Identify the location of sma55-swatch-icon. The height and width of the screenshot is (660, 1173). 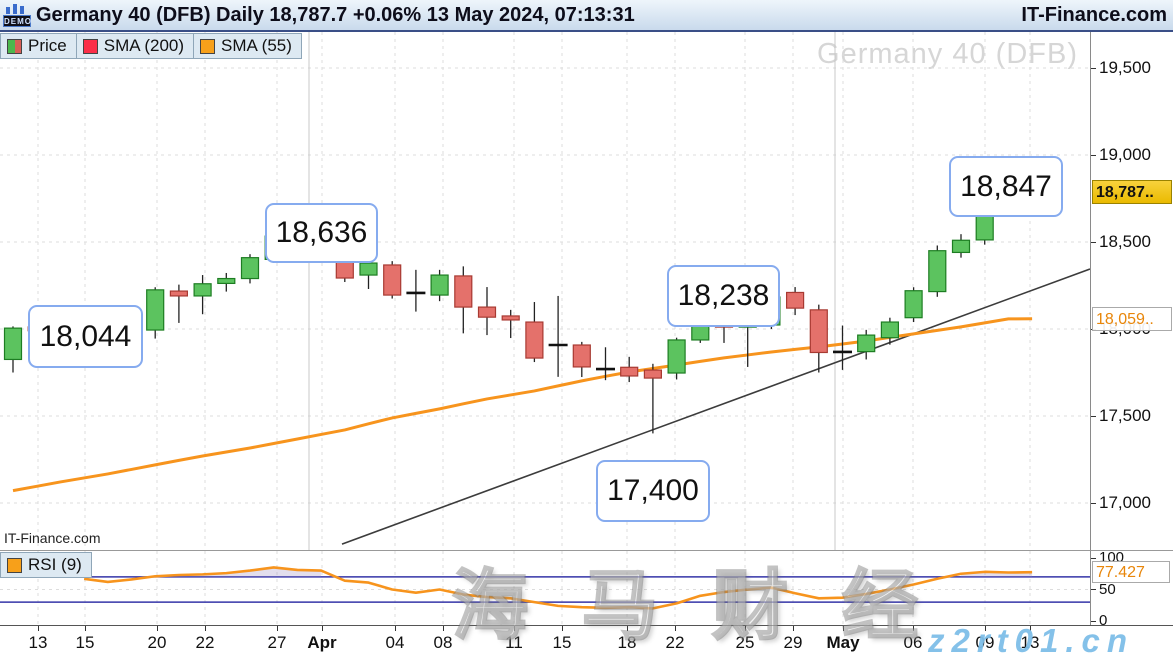
(208, 46).